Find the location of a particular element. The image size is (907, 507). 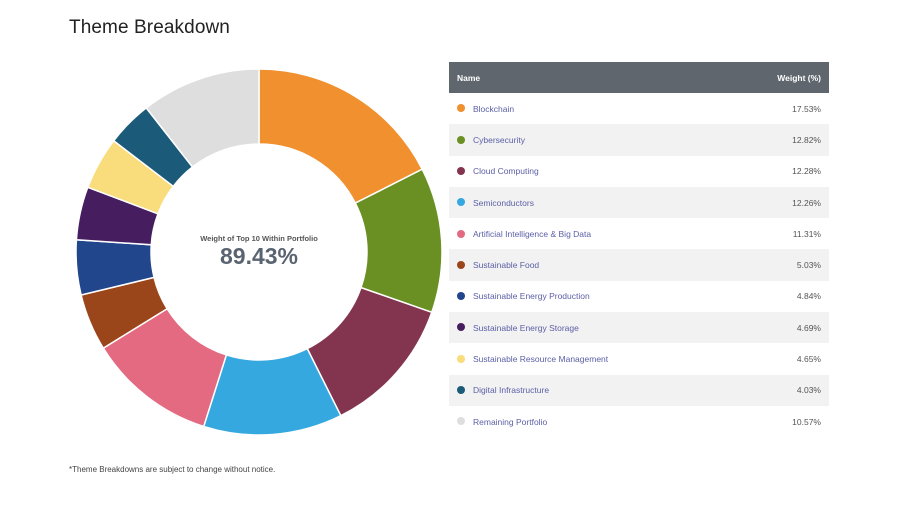

legend-name-cell: Cybersecurity is located at coordinates (589, 140).